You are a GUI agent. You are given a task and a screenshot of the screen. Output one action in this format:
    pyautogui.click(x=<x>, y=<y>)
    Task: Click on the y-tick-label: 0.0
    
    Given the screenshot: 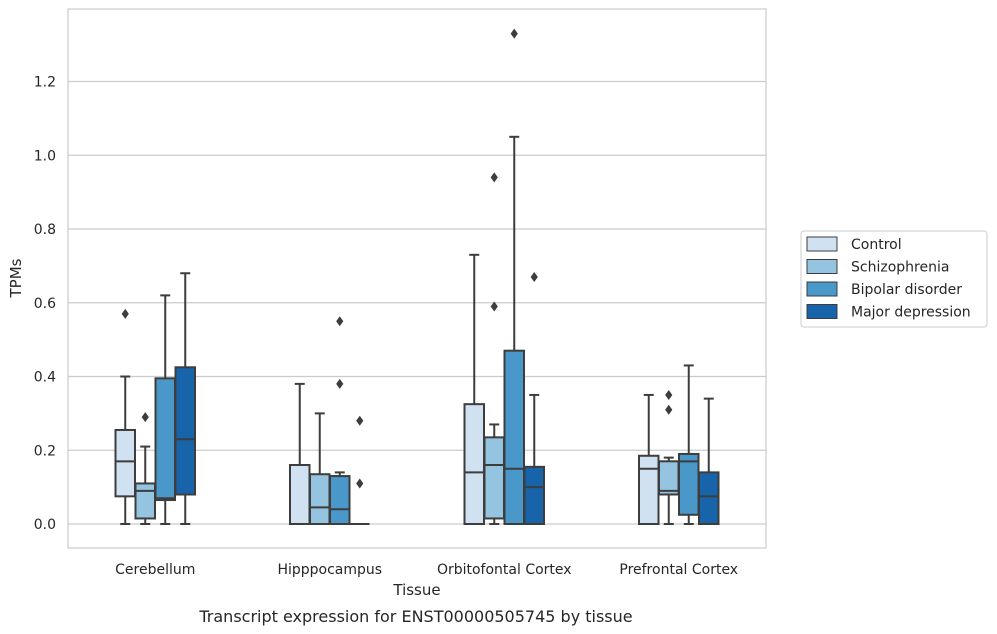 What is the action you would take?
    pyautogui.click(x=45, y=525)
    